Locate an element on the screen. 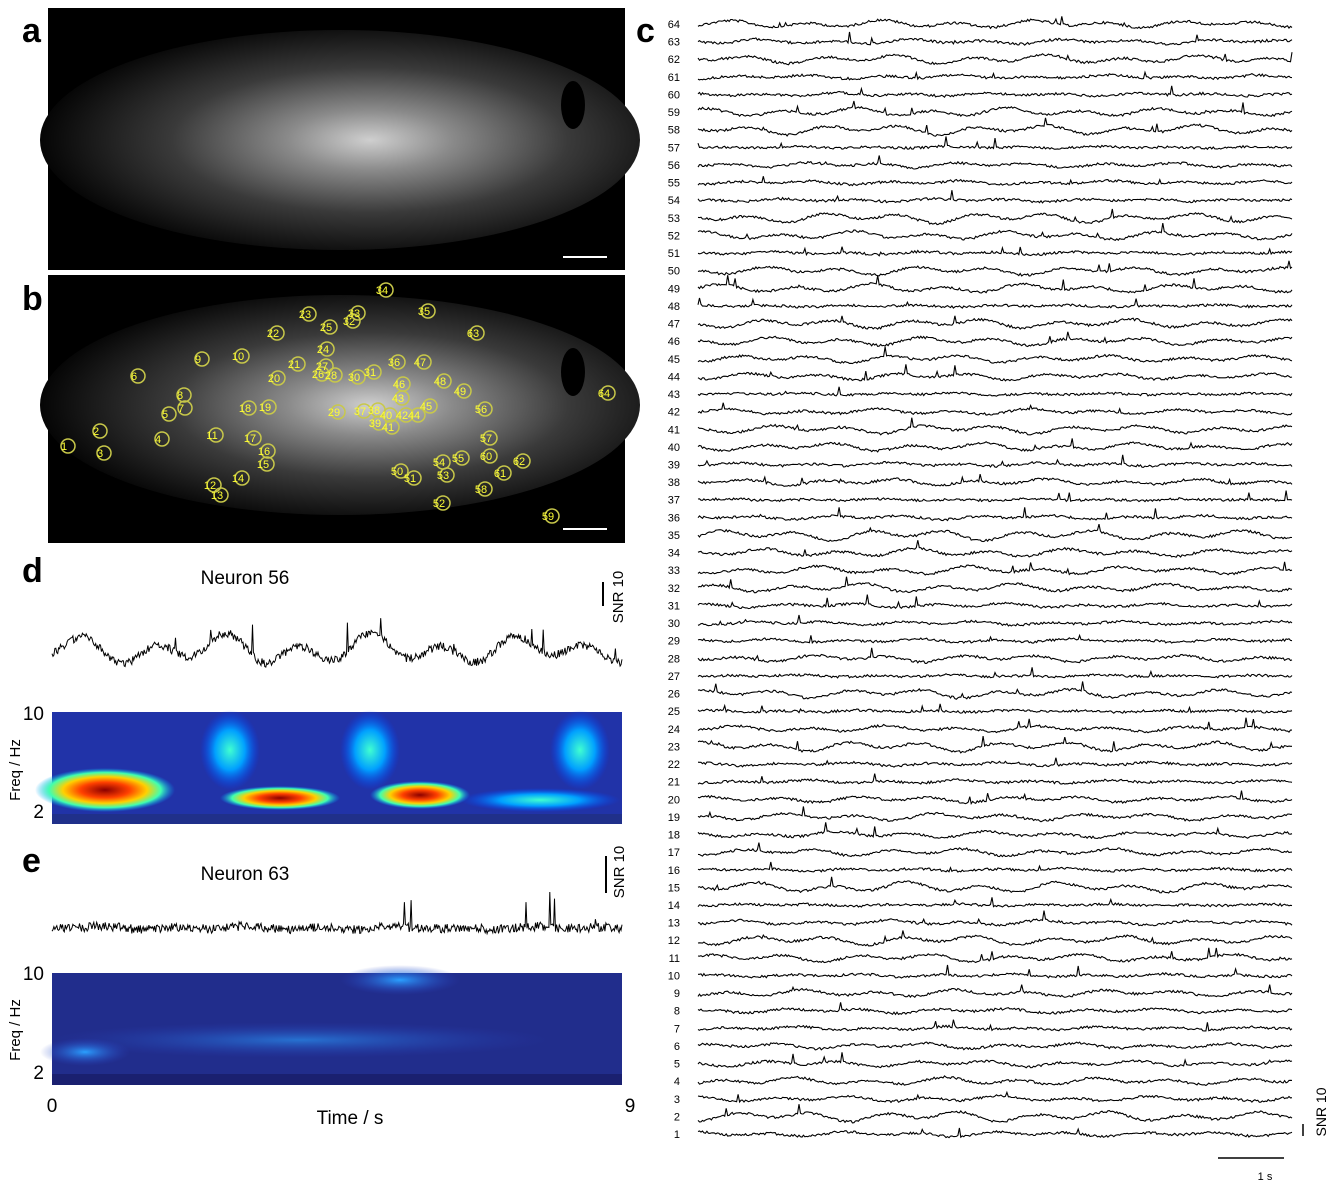 This screenshot has height=1183, width=1336. vessel is located at coordinates (573, 372).